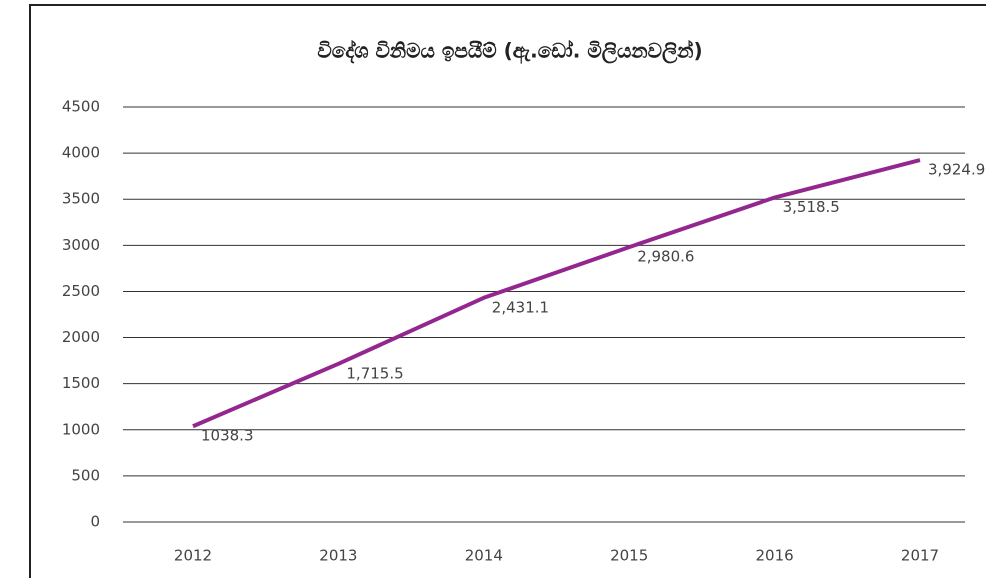  What do you see at coordinates (193, 556) in the screenshot?
I see `x-tick-label: 2012` at bounding box center [193, 556].